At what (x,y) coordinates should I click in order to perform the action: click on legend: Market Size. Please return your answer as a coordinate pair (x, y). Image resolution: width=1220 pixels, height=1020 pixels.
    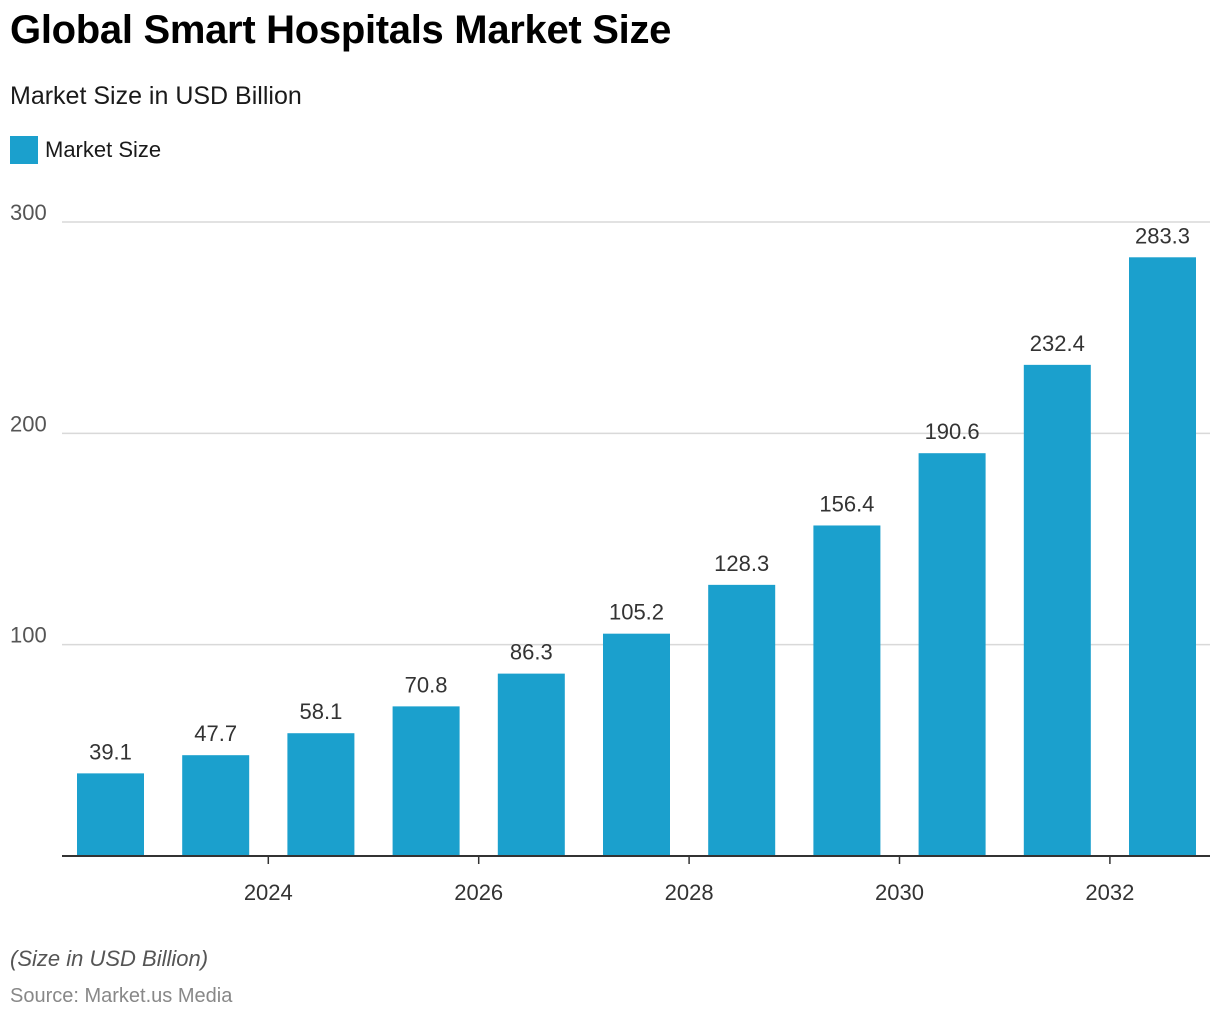
    Looking at the image, I should click on (85, 150).